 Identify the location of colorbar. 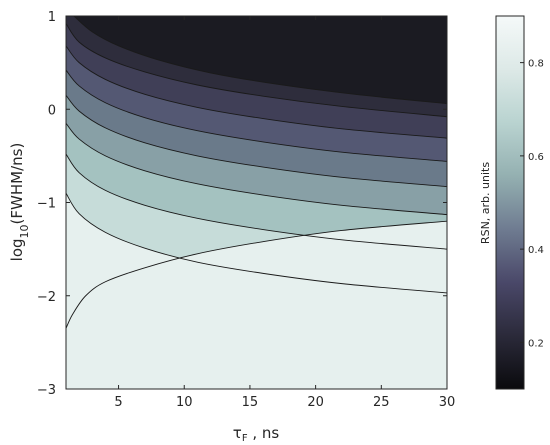
(510, 202).